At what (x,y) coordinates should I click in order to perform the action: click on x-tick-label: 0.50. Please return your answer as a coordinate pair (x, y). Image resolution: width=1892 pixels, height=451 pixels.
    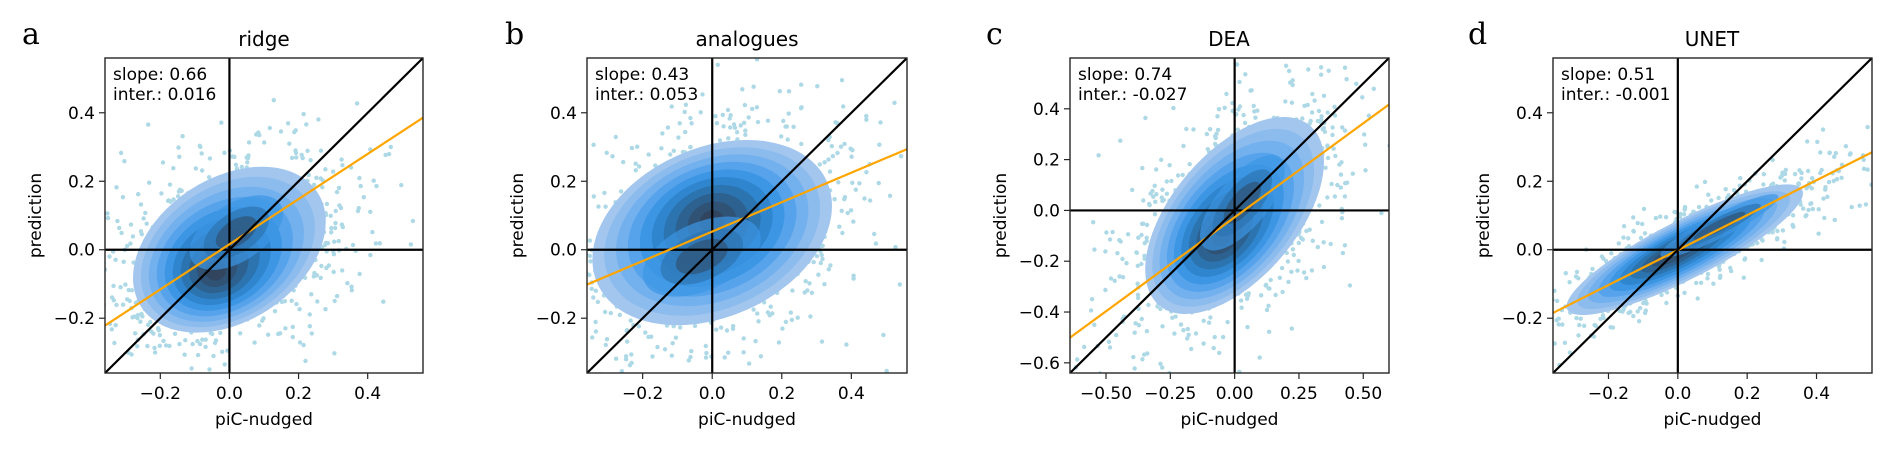
    Looking at the image, I should click on (1363, 394).